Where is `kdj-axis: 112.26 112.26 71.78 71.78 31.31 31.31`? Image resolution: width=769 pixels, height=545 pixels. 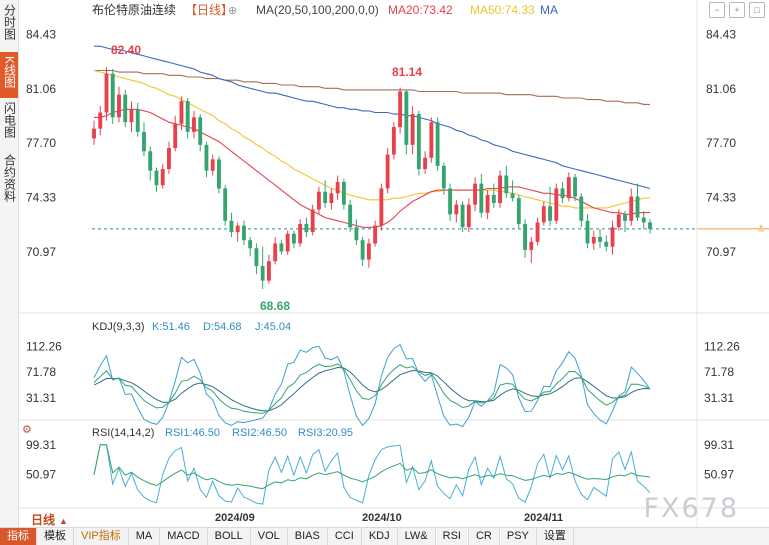 kdj-axis: 112.26 112.26 71.78 71.78 31.31 31.31 is located at coordinates (383, 372).